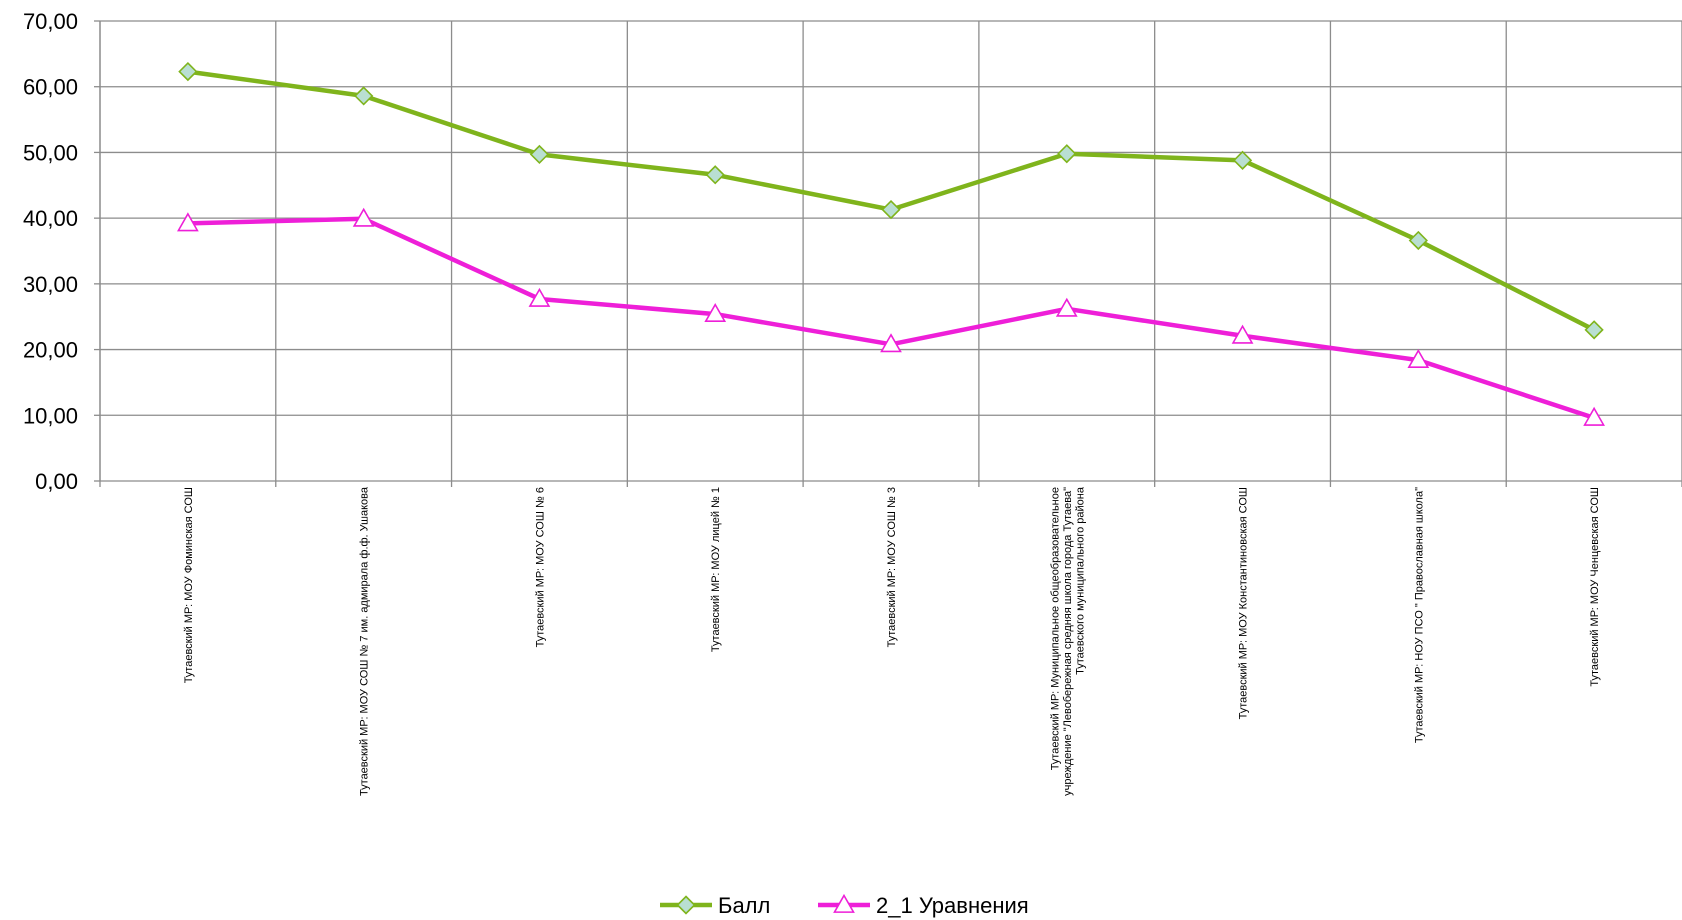  I want to click on x-tick-label: Тутаевский МР: МОУ Ченцевская СОШ, so click(1595, 587).